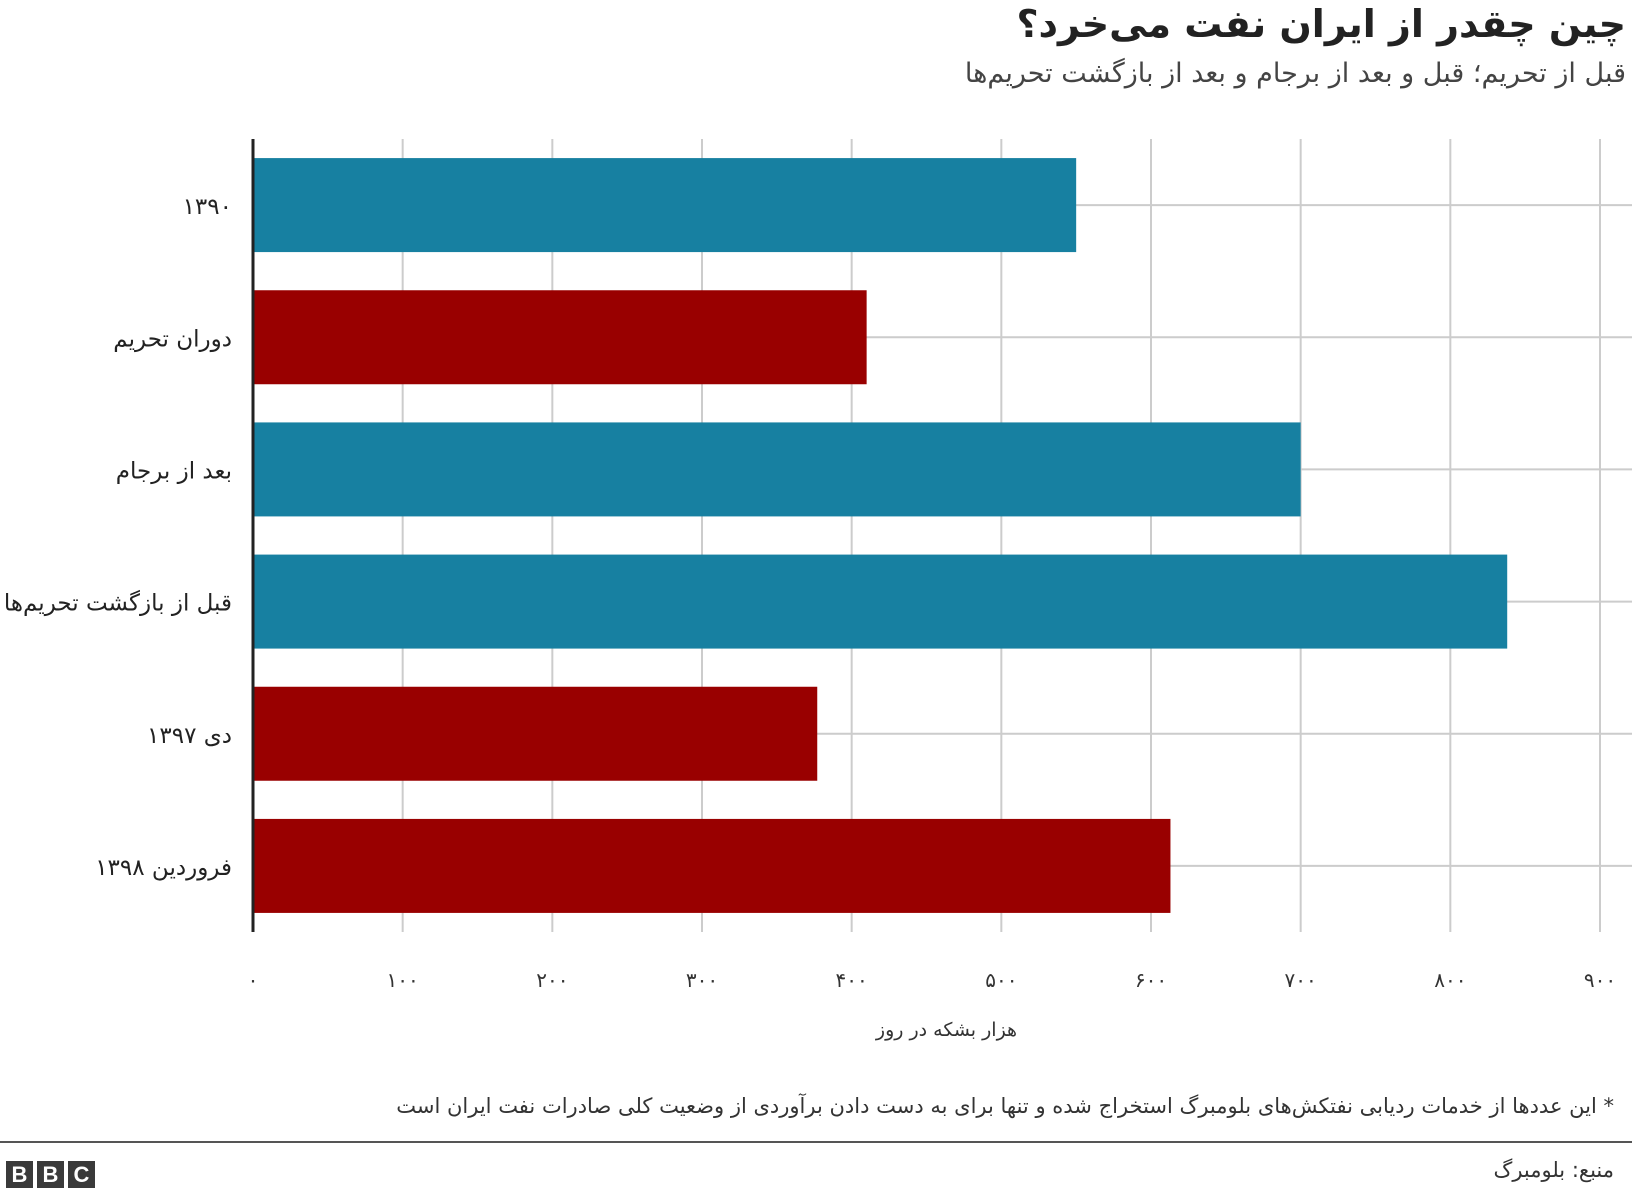 This screenshot has width=1632, height=1200. I want to click on x-tick-label: ۶۰۰, so click(1151, 980).